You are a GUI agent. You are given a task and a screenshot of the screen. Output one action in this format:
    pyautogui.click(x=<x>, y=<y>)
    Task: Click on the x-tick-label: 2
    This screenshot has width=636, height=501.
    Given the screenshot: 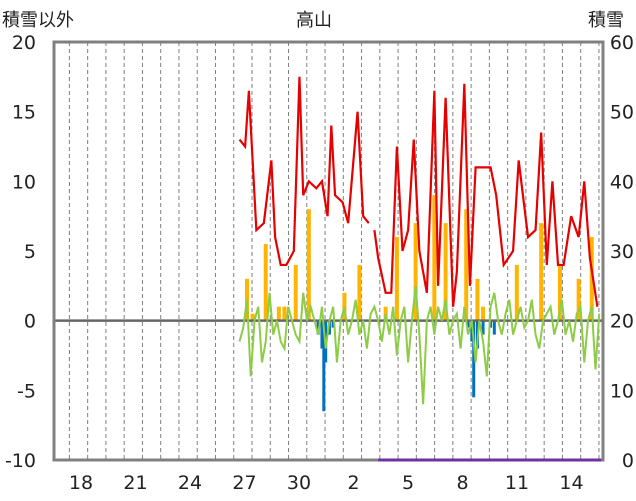 What is the action you would take?
    pyautogui.click(x=353, y=483)
    